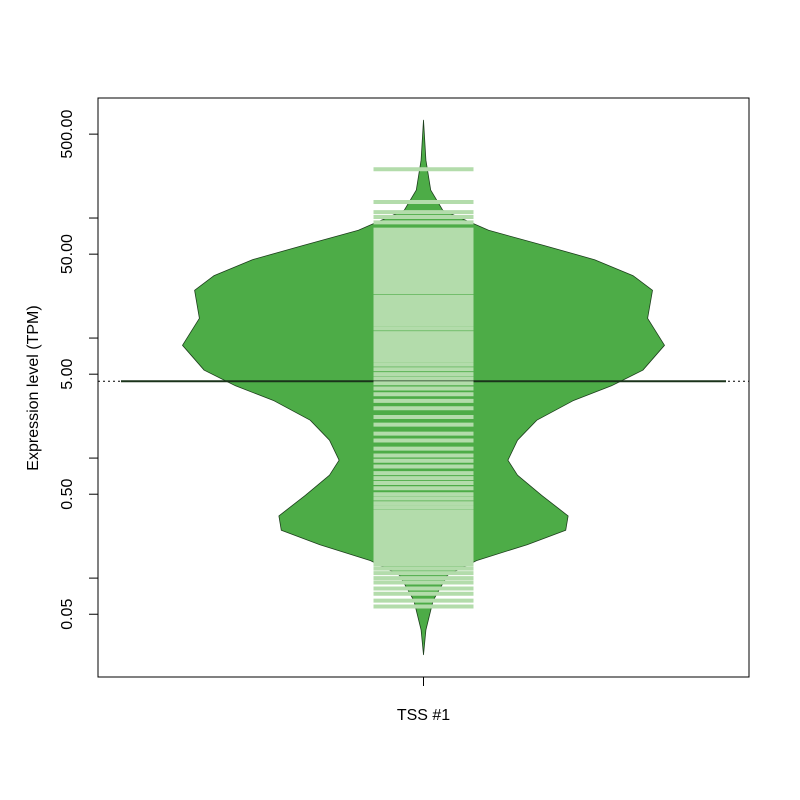 The image size is (800, 800). What do you see at coordinates (67, 374) in the screenshot?
I see `y-tick-label: 5.00` at bounding box center [67, 374].